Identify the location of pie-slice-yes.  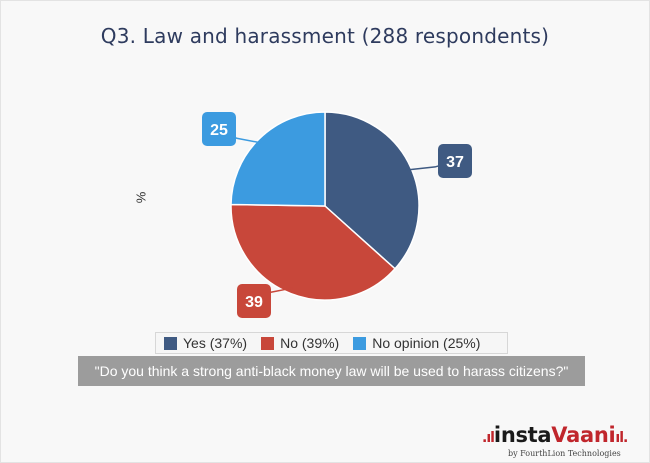
(372, 190).